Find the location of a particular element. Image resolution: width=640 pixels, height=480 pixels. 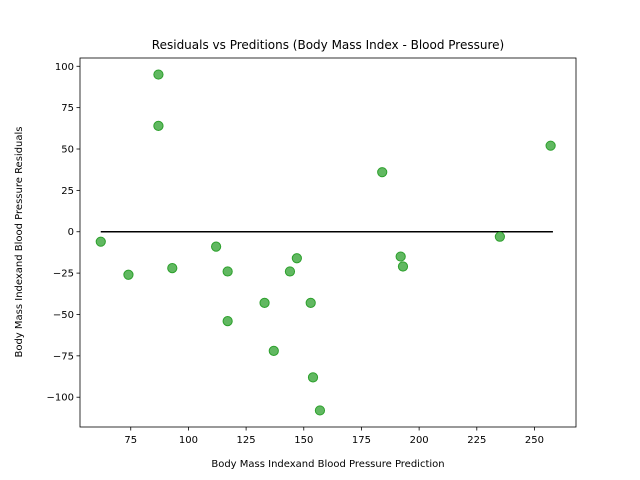

y-tick-label: 25 is located at coordinates (67, 191).